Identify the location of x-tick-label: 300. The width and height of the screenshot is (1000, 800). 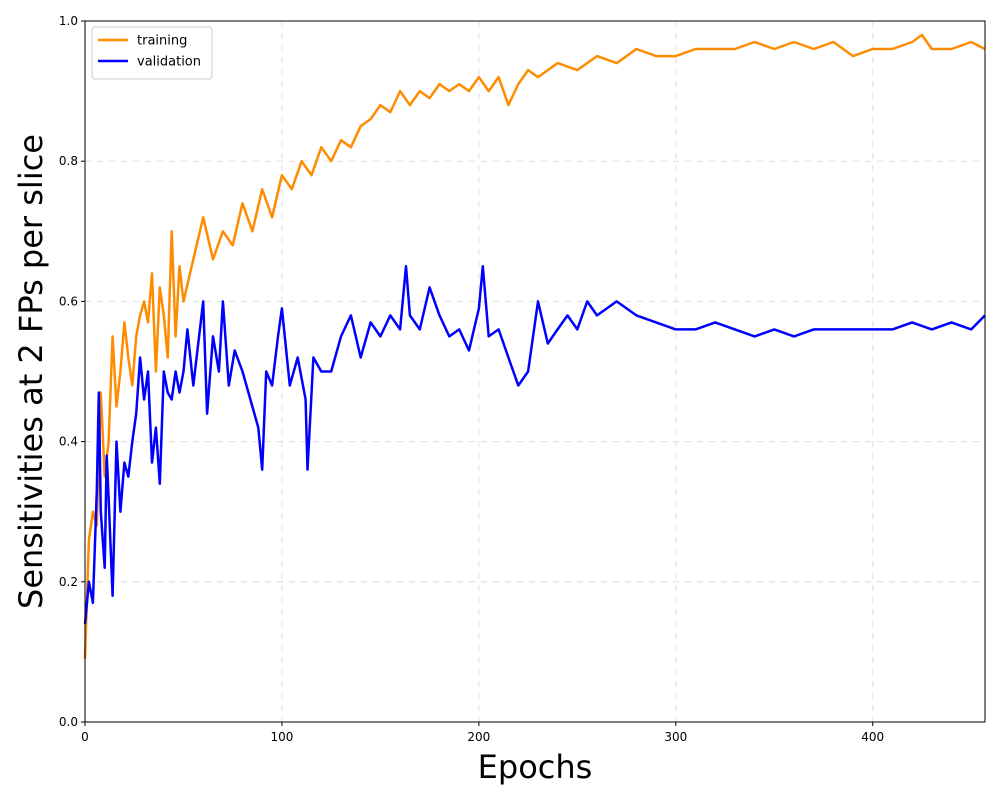
(675, 737).